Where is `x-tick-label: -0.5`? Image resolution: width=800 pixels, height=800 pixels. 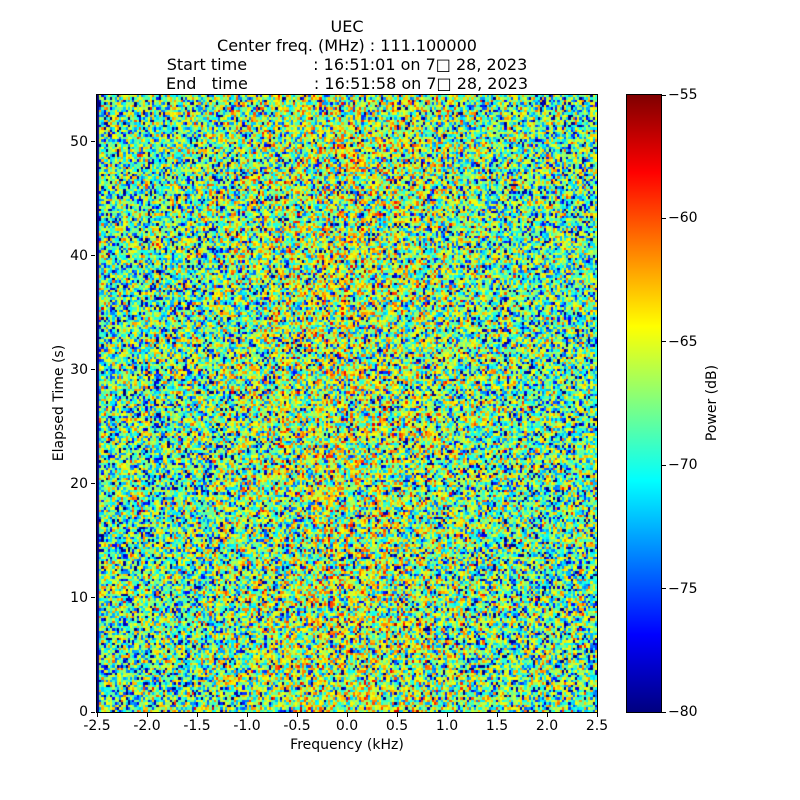
x-tick-label: -0.5 is located at coordinates (297, 726).